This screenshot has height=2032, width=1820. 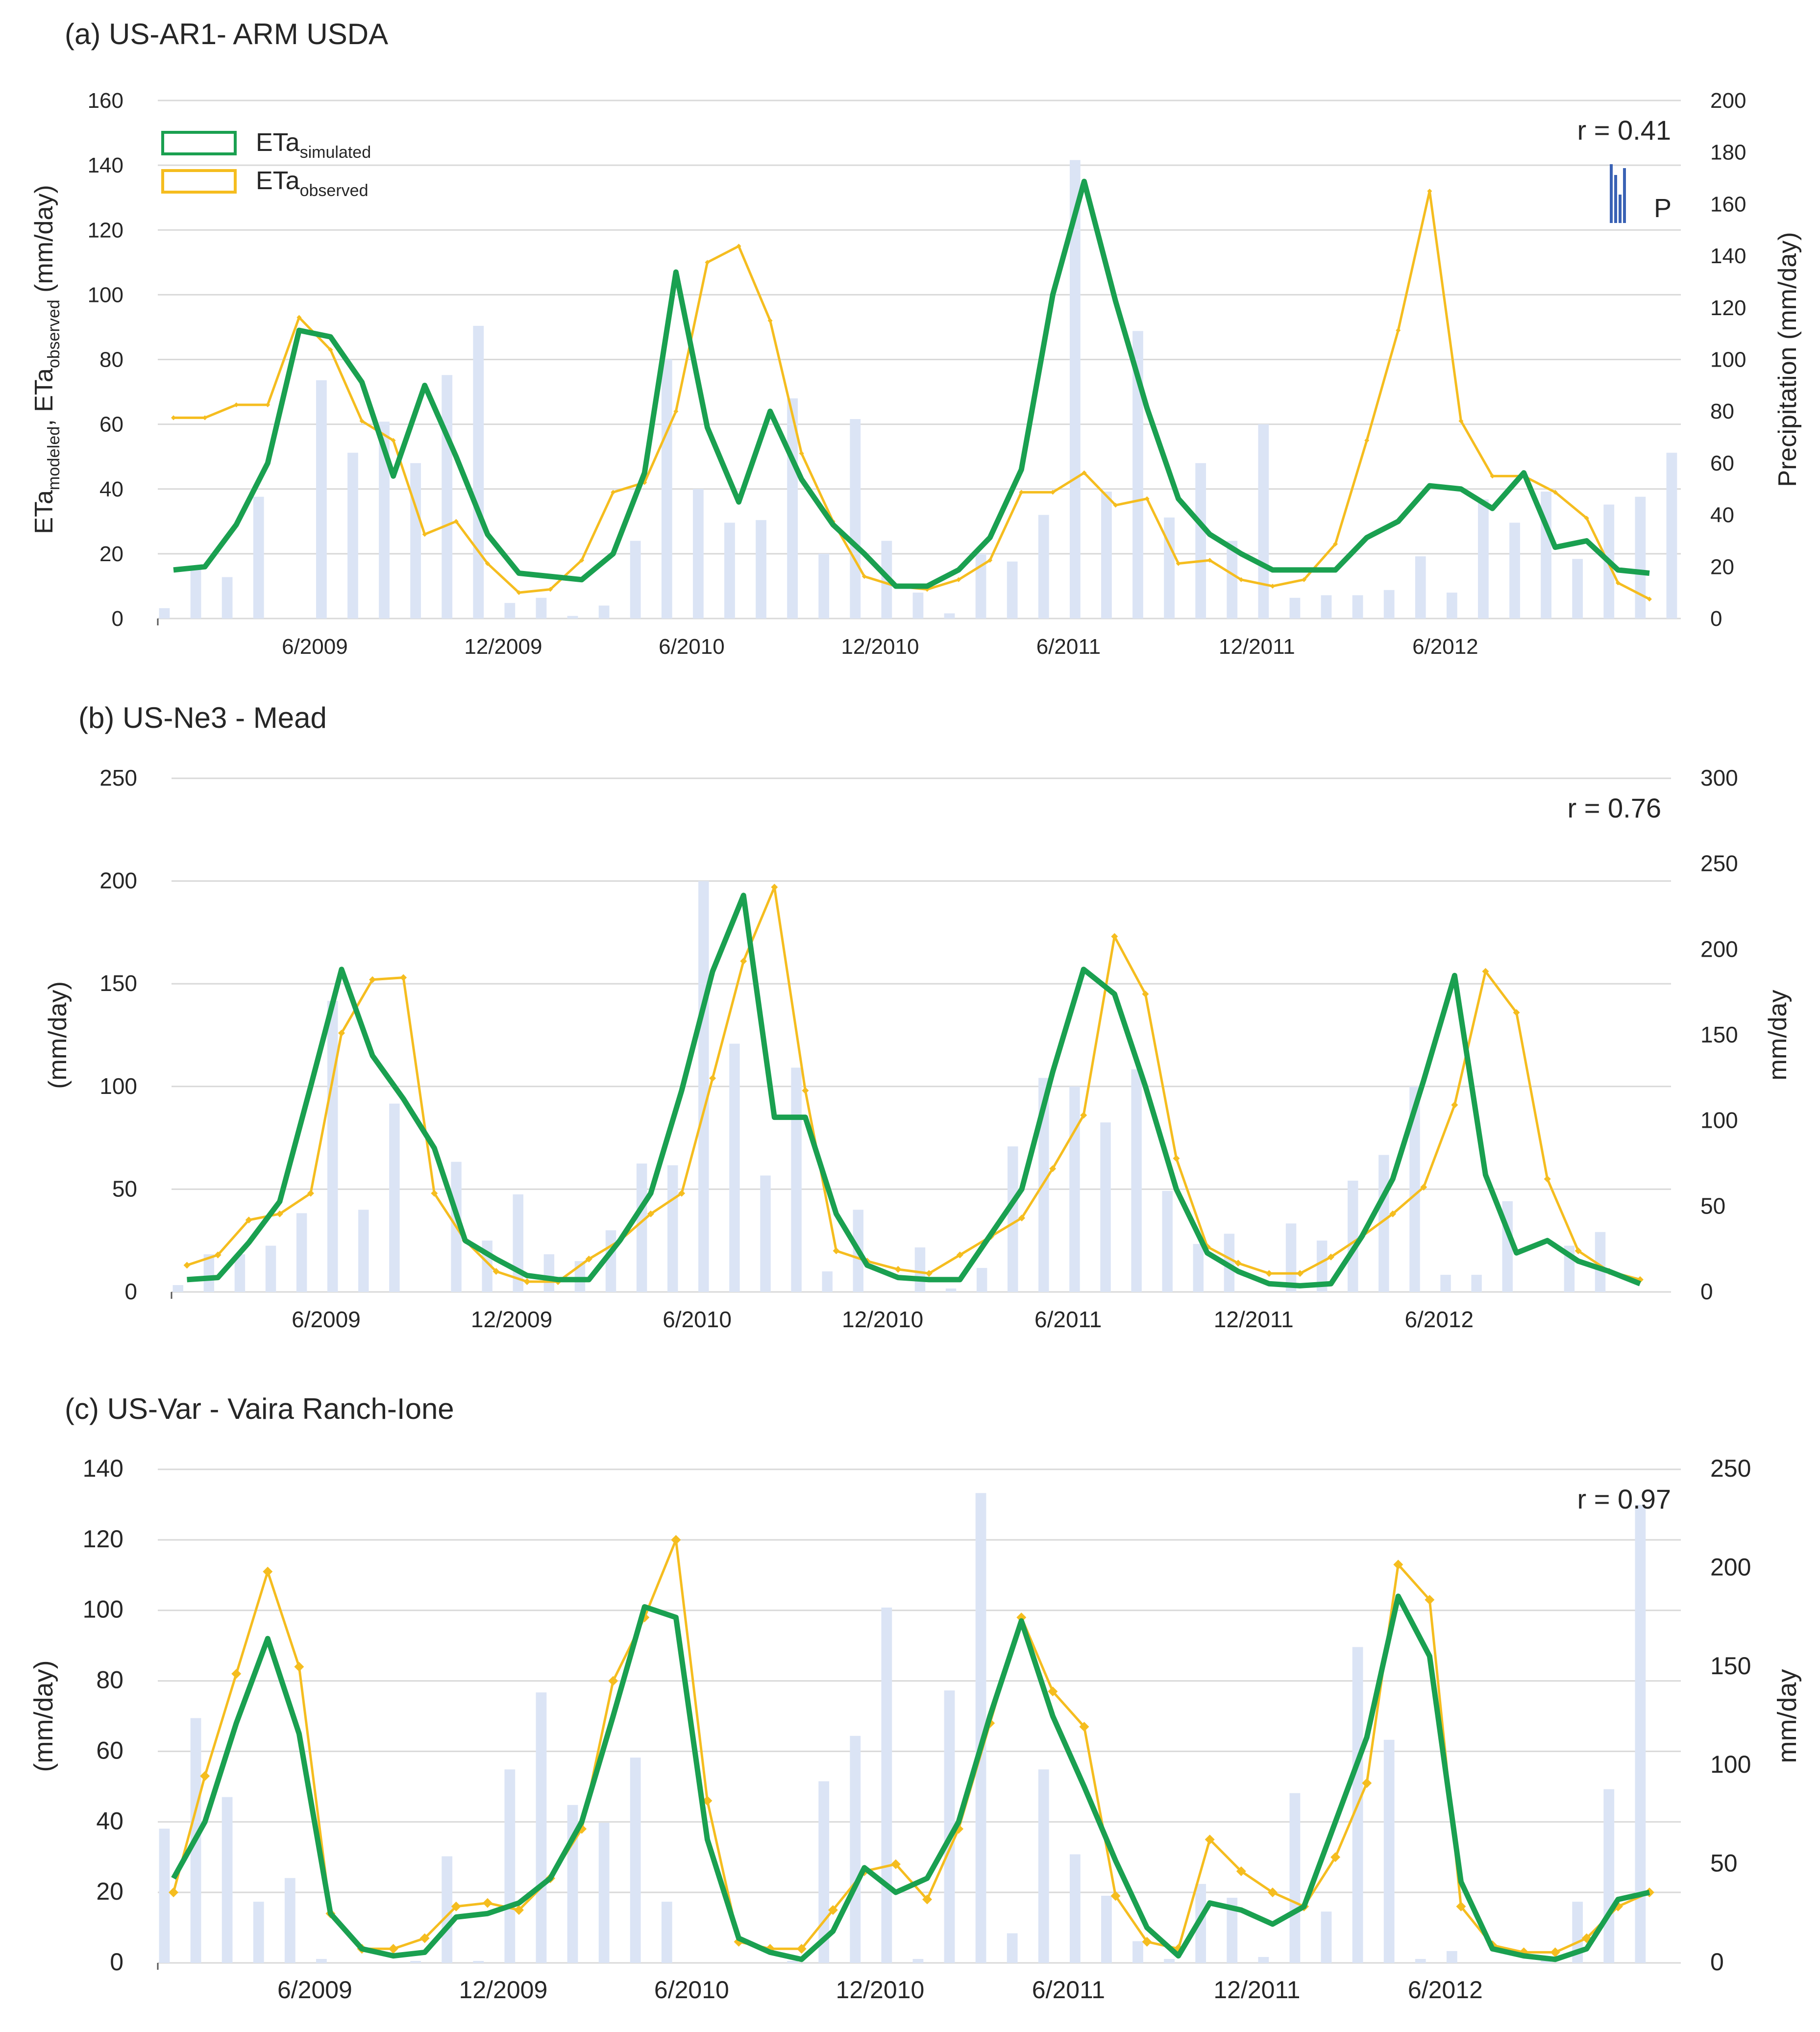 I want to click on x-tick-label: 12/2009, so click(x=503, y=647).